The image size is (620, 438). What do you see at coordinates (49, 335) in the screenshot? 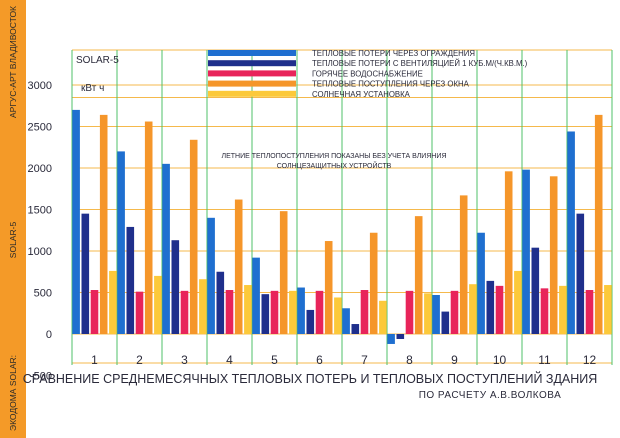
I see `y-tick-label: 0` at bounding box center [49, 335].